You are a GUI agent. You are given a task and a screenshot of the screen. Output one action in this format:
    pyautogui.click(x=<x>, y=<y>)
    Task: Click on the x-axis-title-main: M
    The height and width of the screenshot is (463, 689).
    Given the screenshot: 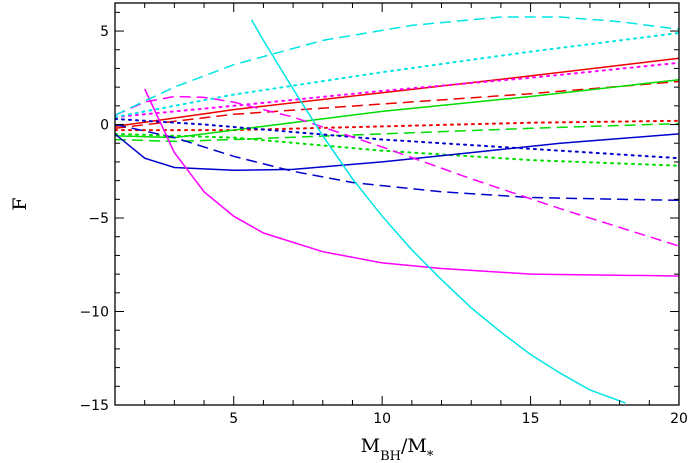 What is the action you would take?
    pyautogui.click(x=370, y=446)
    